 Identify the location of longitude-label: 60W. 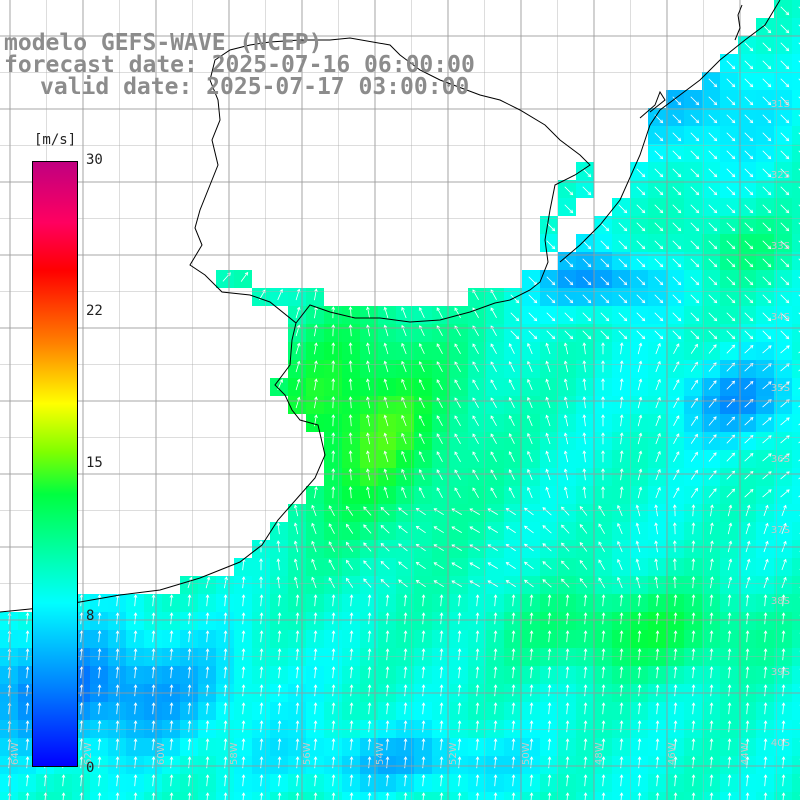
(161, 753).